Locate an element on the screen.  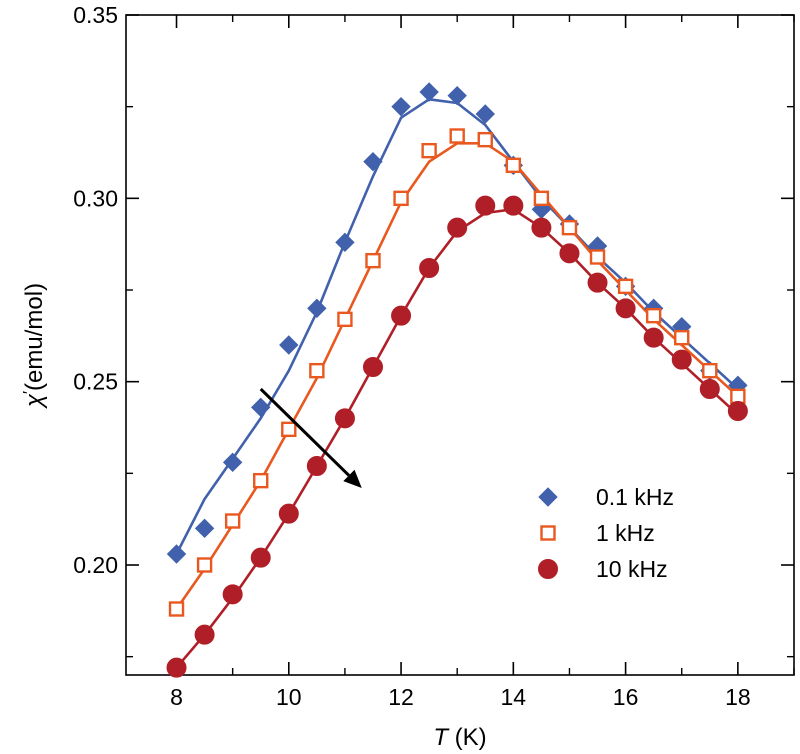
legend-label-0-1-khz: 0.1 kHz is located at coordinates (635, 497).